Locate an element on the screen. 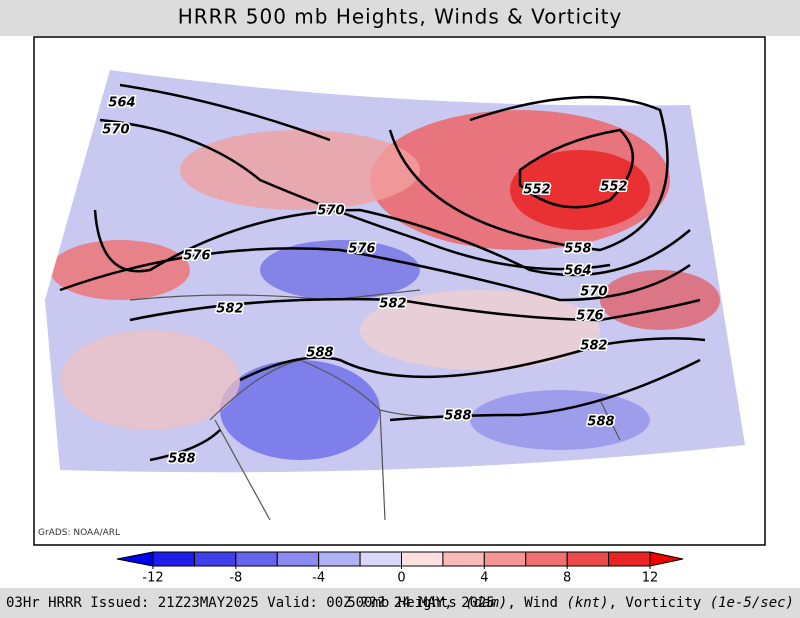 Image resolution: width=800 pixels, height=618 pixels. footer-bar is located at coordinates (400, 603).